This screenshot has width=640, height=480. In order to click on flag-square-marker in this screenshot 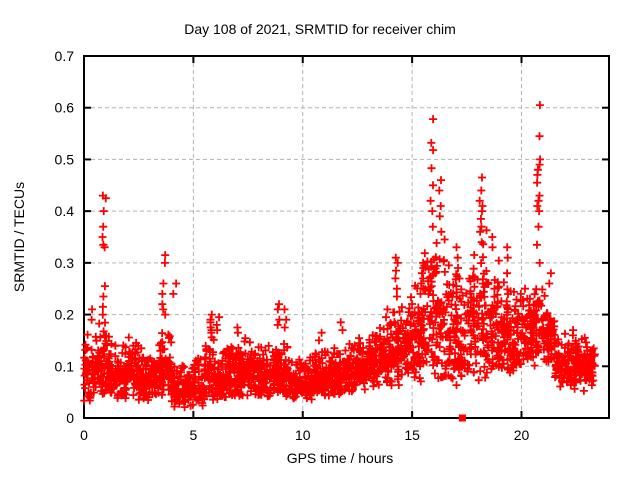, I will do `click(462, 418)`.